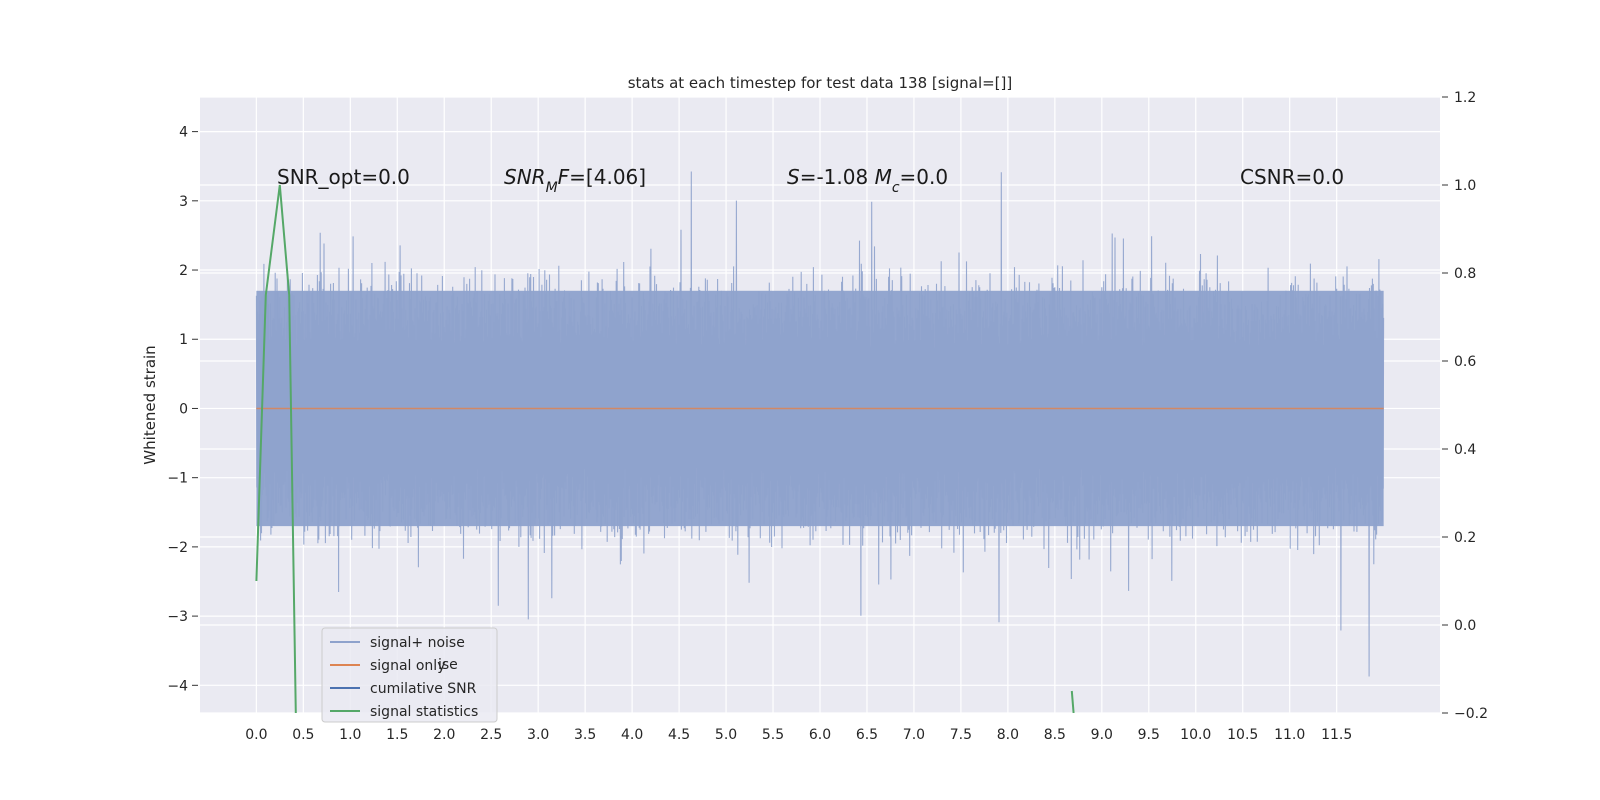 The width and height of the screenshot is (1600, 800). What do you see at coordinates (837, 177) in the screenshot?
I see `annotation-part: =-1.08` at bounding box center [837, 177].